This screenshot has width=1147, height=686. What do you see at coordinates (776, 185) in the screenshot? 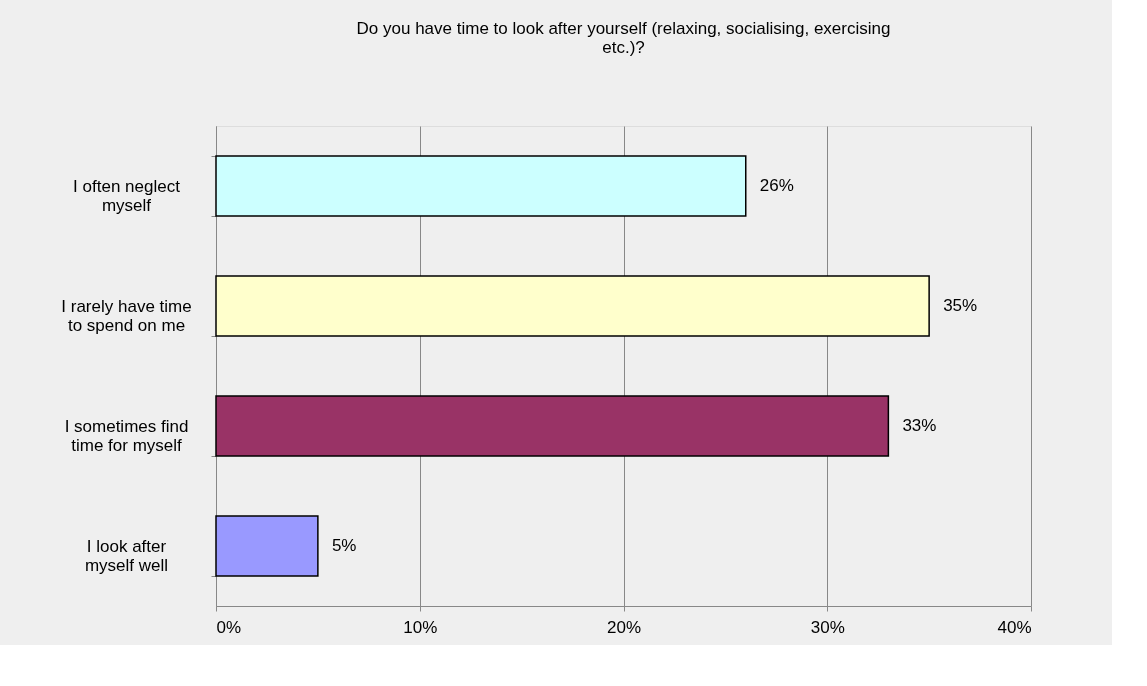
I see `data-label: 26%` at bounding box center [776, 185].